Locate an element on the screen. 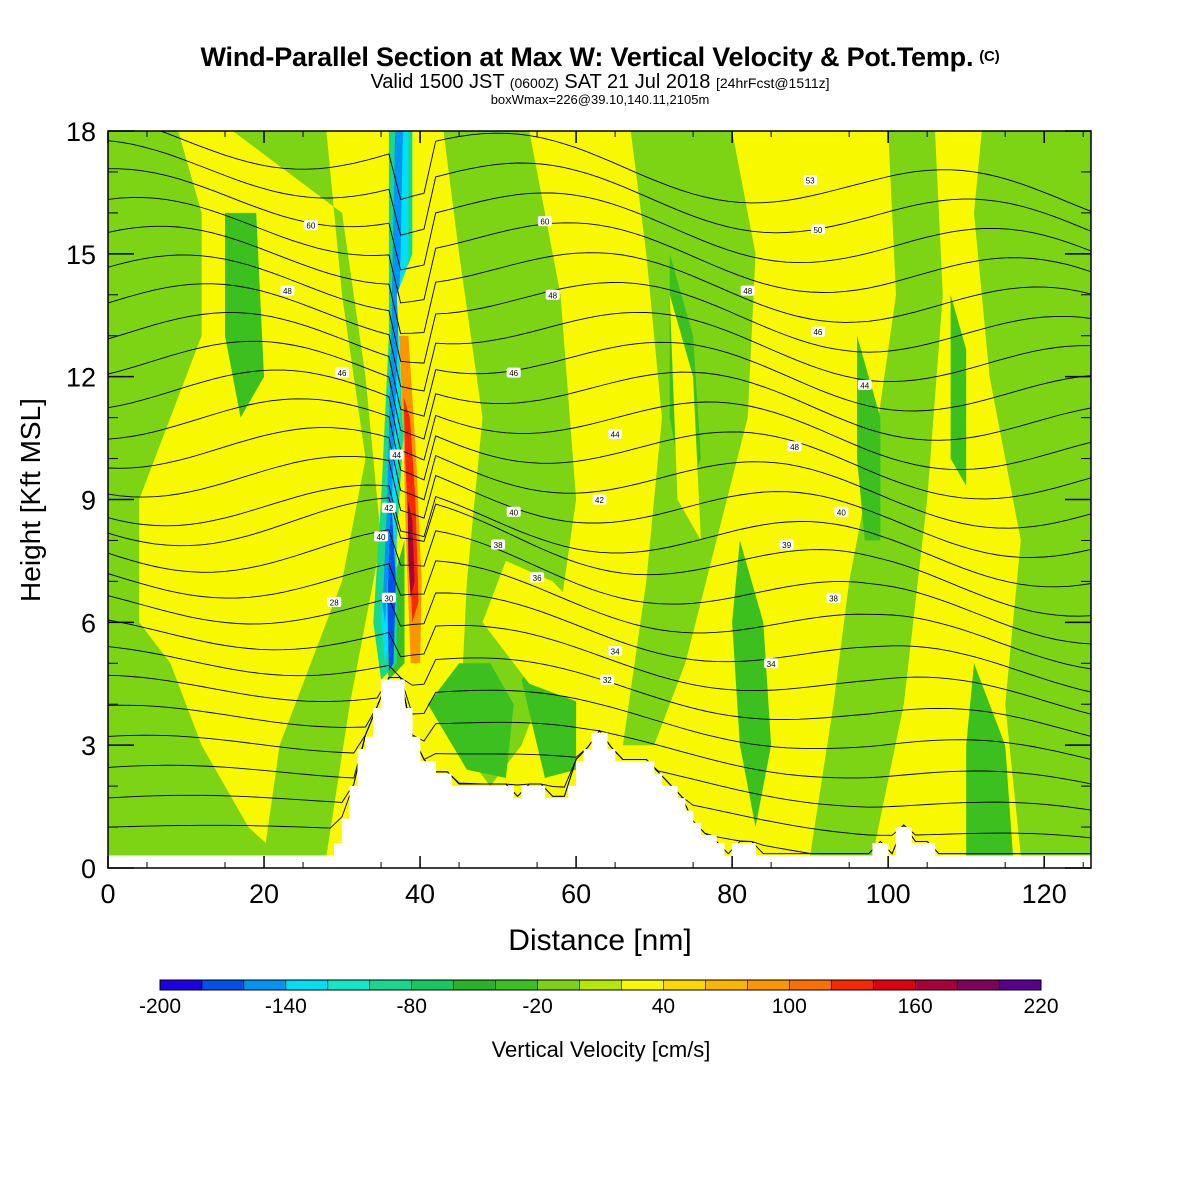 Image resolution: width=1200 pixels, height=1200 pixels. contour-label: 34 is located at coordinates (615, 650).